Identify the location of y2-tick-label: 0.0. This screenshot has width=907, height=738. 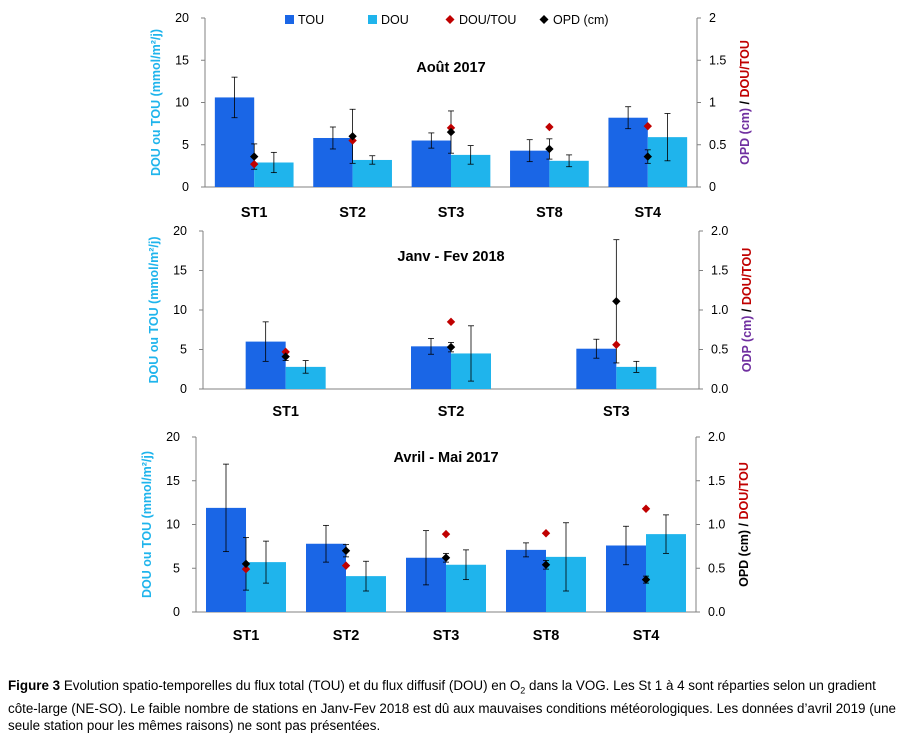
(719, 389).